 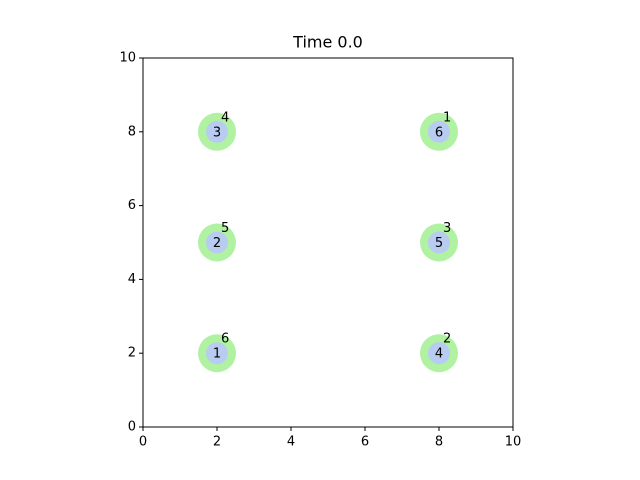 What do you see at coordinates (291, 442) in the screenshot?
I see `x-tick-label: 4` at bounding box center [291, 442].